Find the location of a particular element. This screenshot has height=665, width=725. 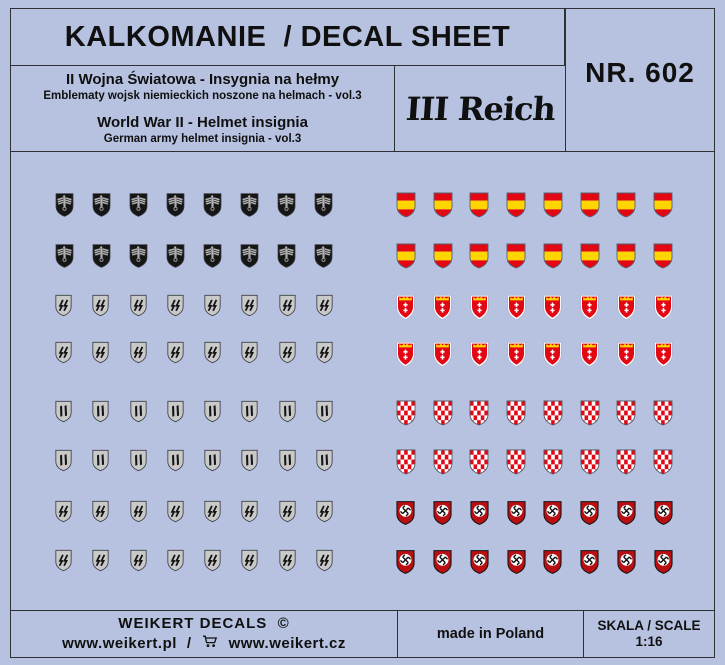

scale-value: 1:16 is located at coordinates (649, 641).